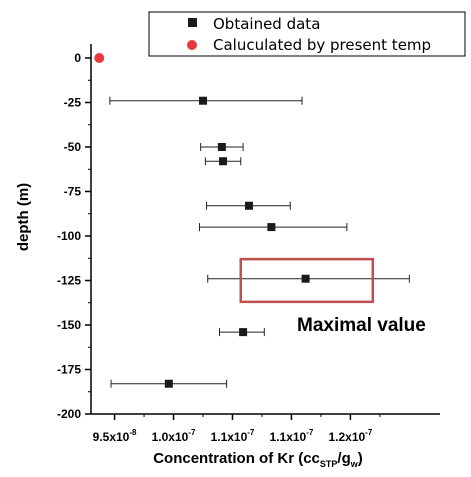  I want to click on maximal-value-box, so click(307, 280).